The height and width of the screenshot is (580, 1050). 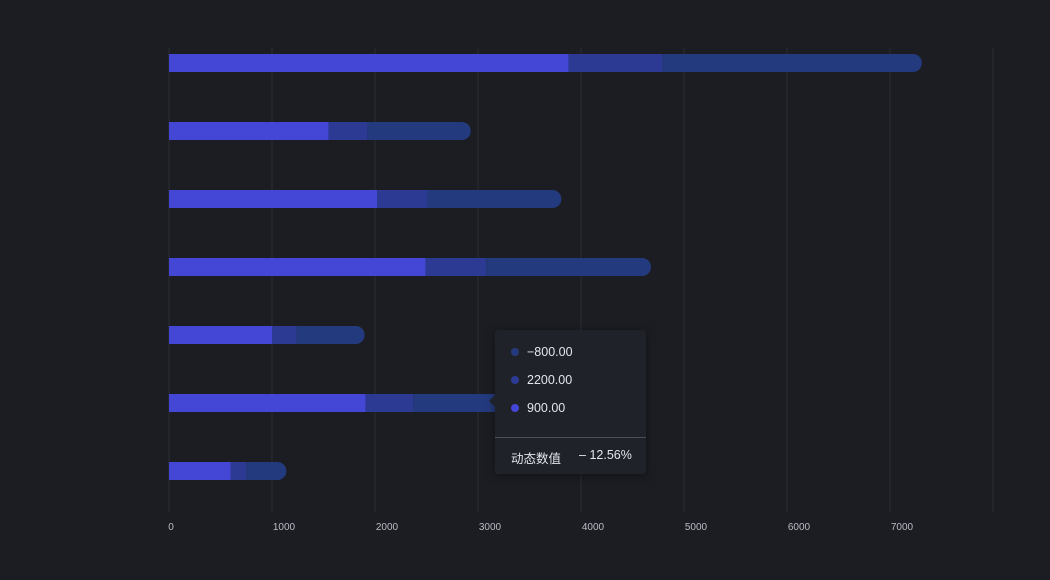 I want to click on tooltip-value: 2200.00, so click(x=550, y=380).